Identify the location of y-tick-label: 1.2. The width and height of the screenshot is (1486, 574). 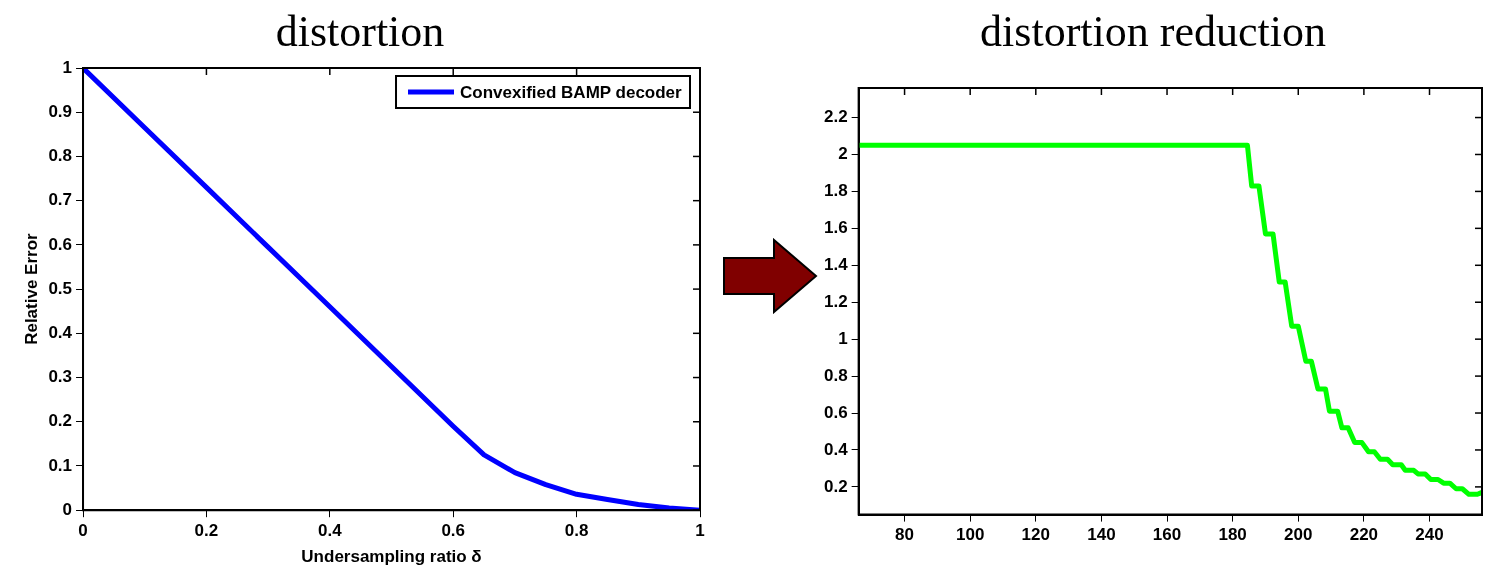
(835, 301).